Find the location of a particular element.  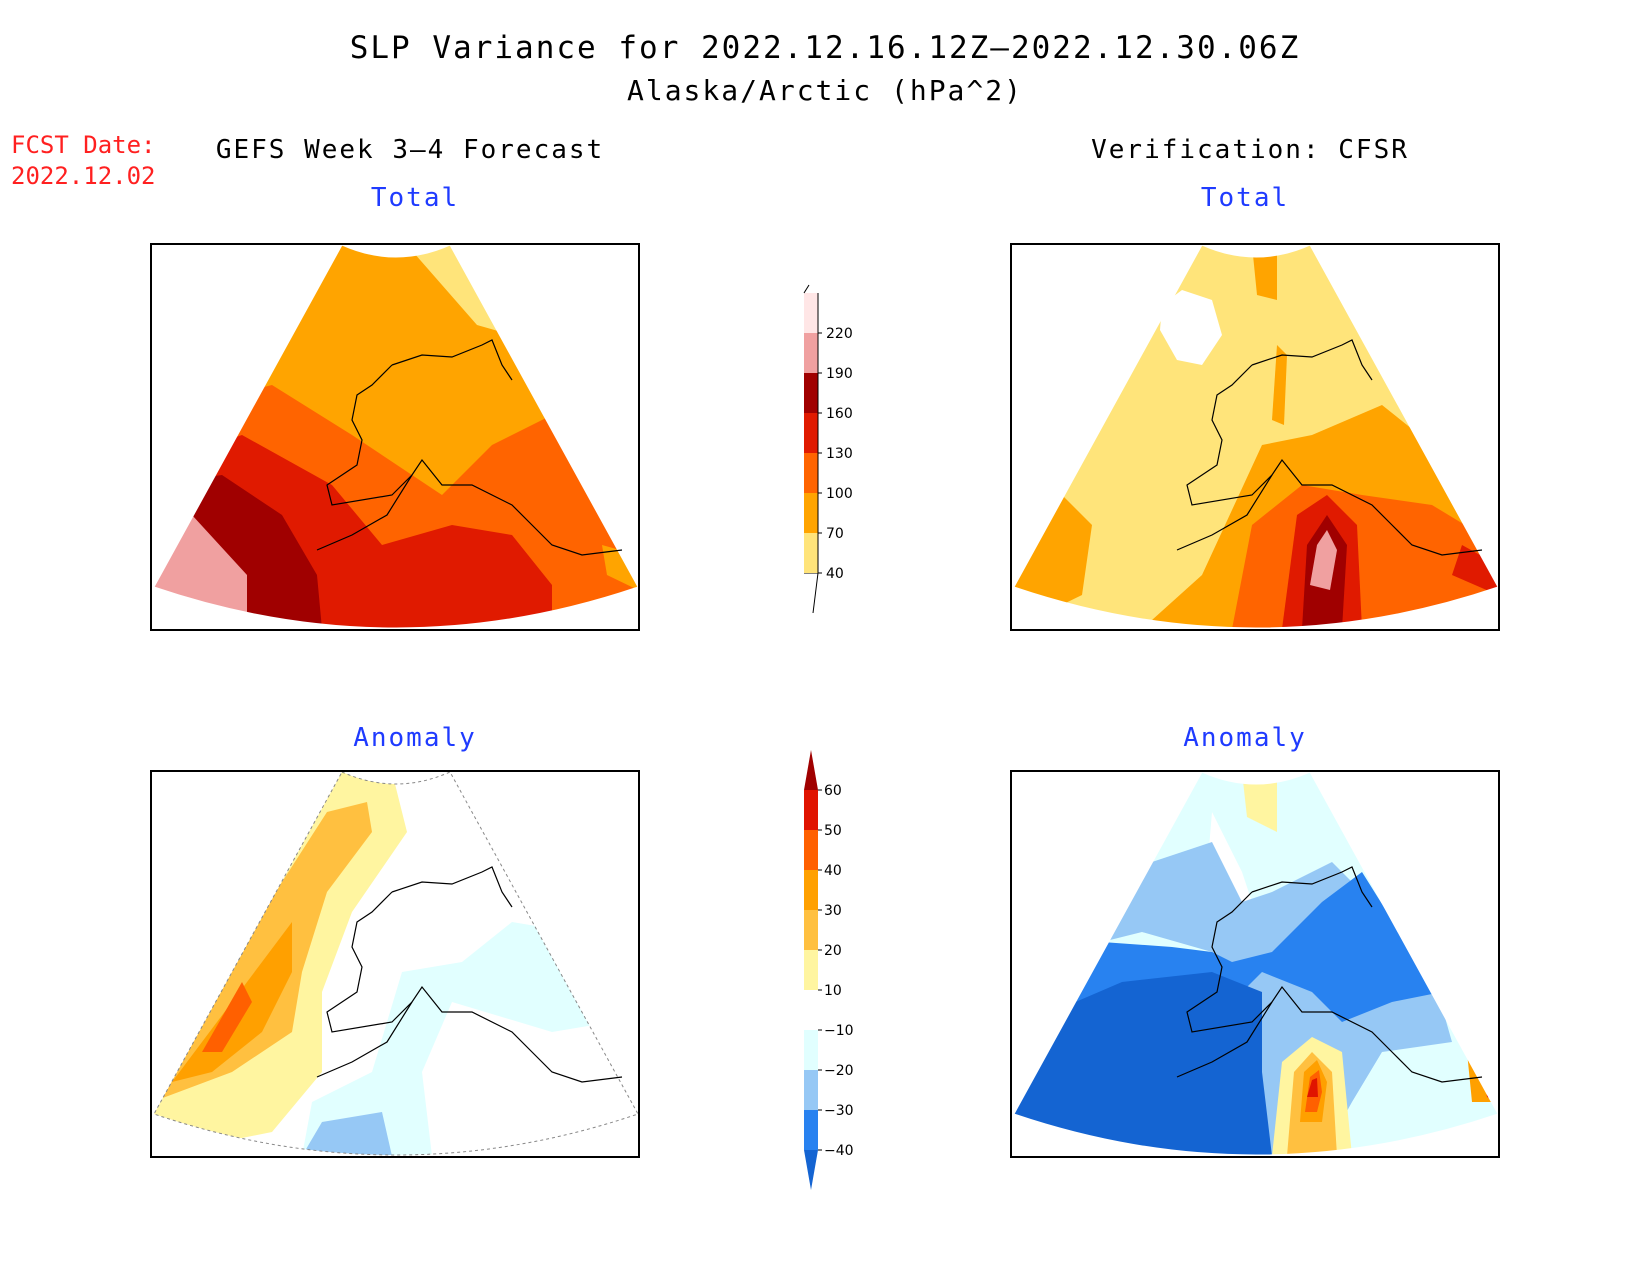

chart-subtitle: Alaska/Arctic (hPa^2) is located at coordinates (824, 90).